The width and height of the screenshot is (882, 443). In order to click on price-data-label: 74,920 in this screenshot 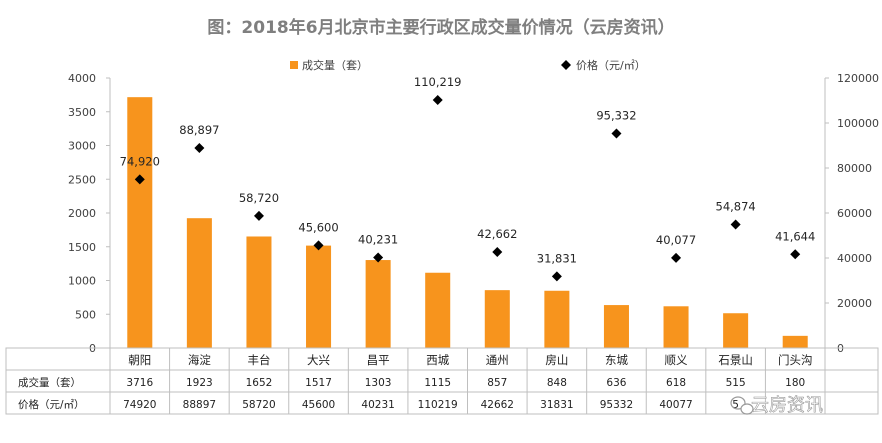, I will do `click(140, 161)`.